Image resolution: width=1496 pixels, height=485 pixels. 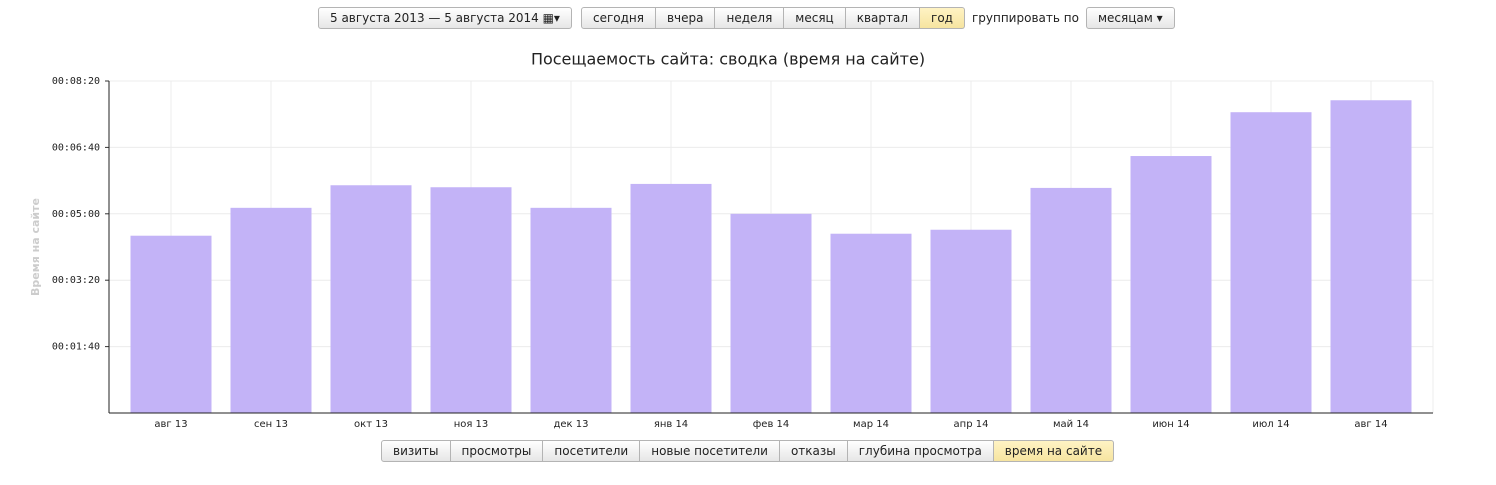 I want to click on x-tick-label: июл 14, so click(x=1270, y=424).